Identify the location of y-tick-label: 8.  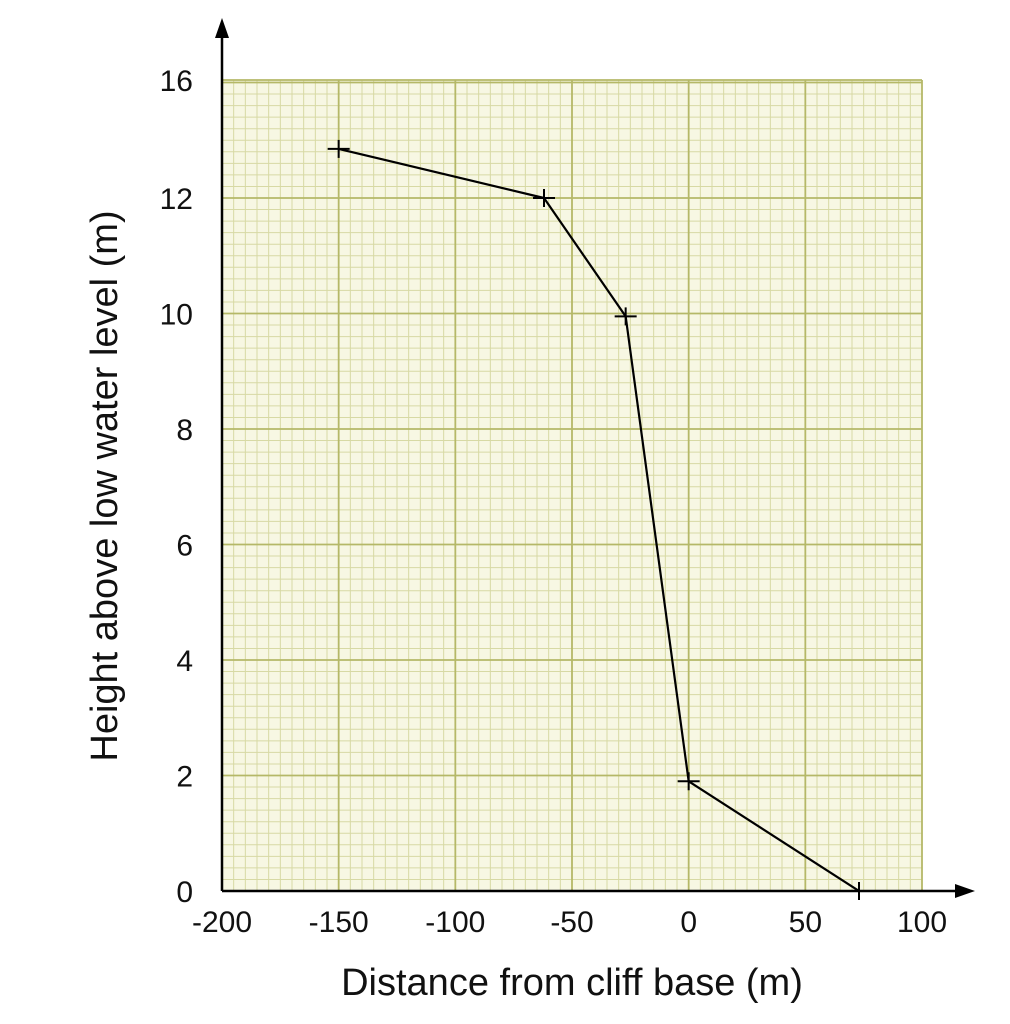
(184, 430).